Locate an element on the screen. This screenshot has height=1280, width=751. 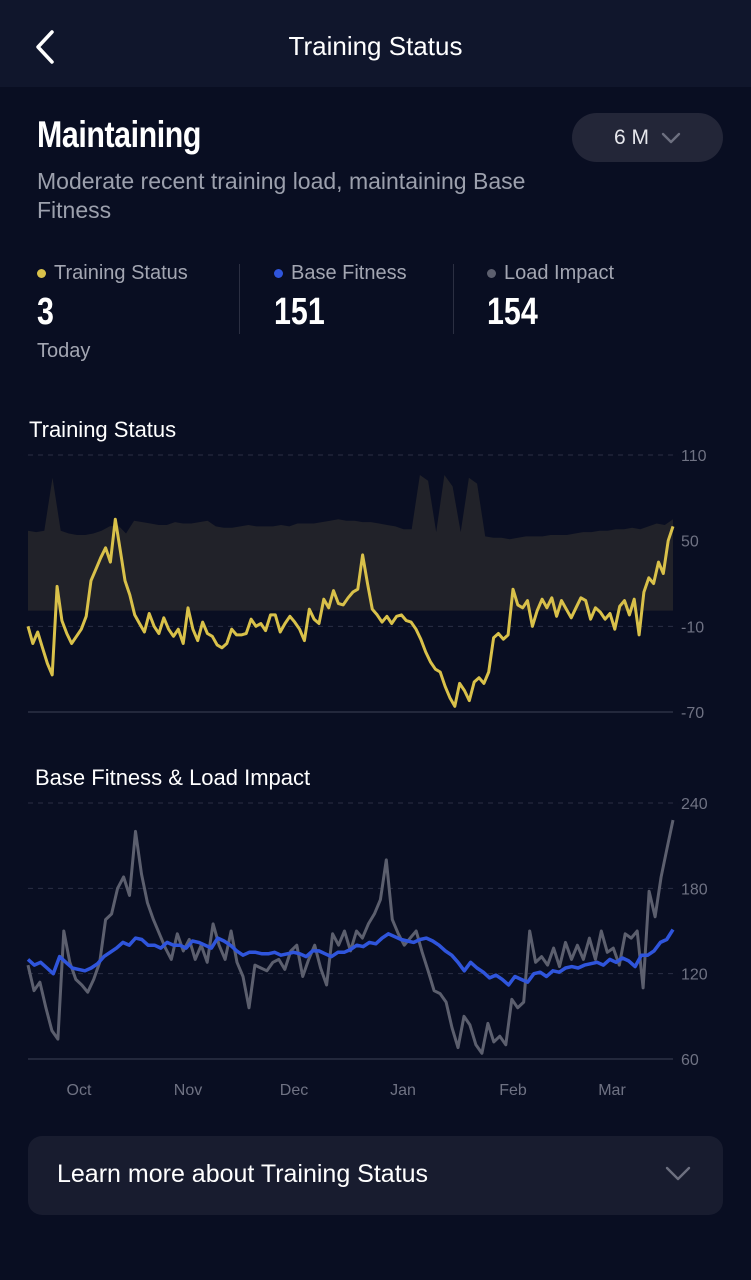
legend-dot-blue-icon is located at coordinates (278, 273).